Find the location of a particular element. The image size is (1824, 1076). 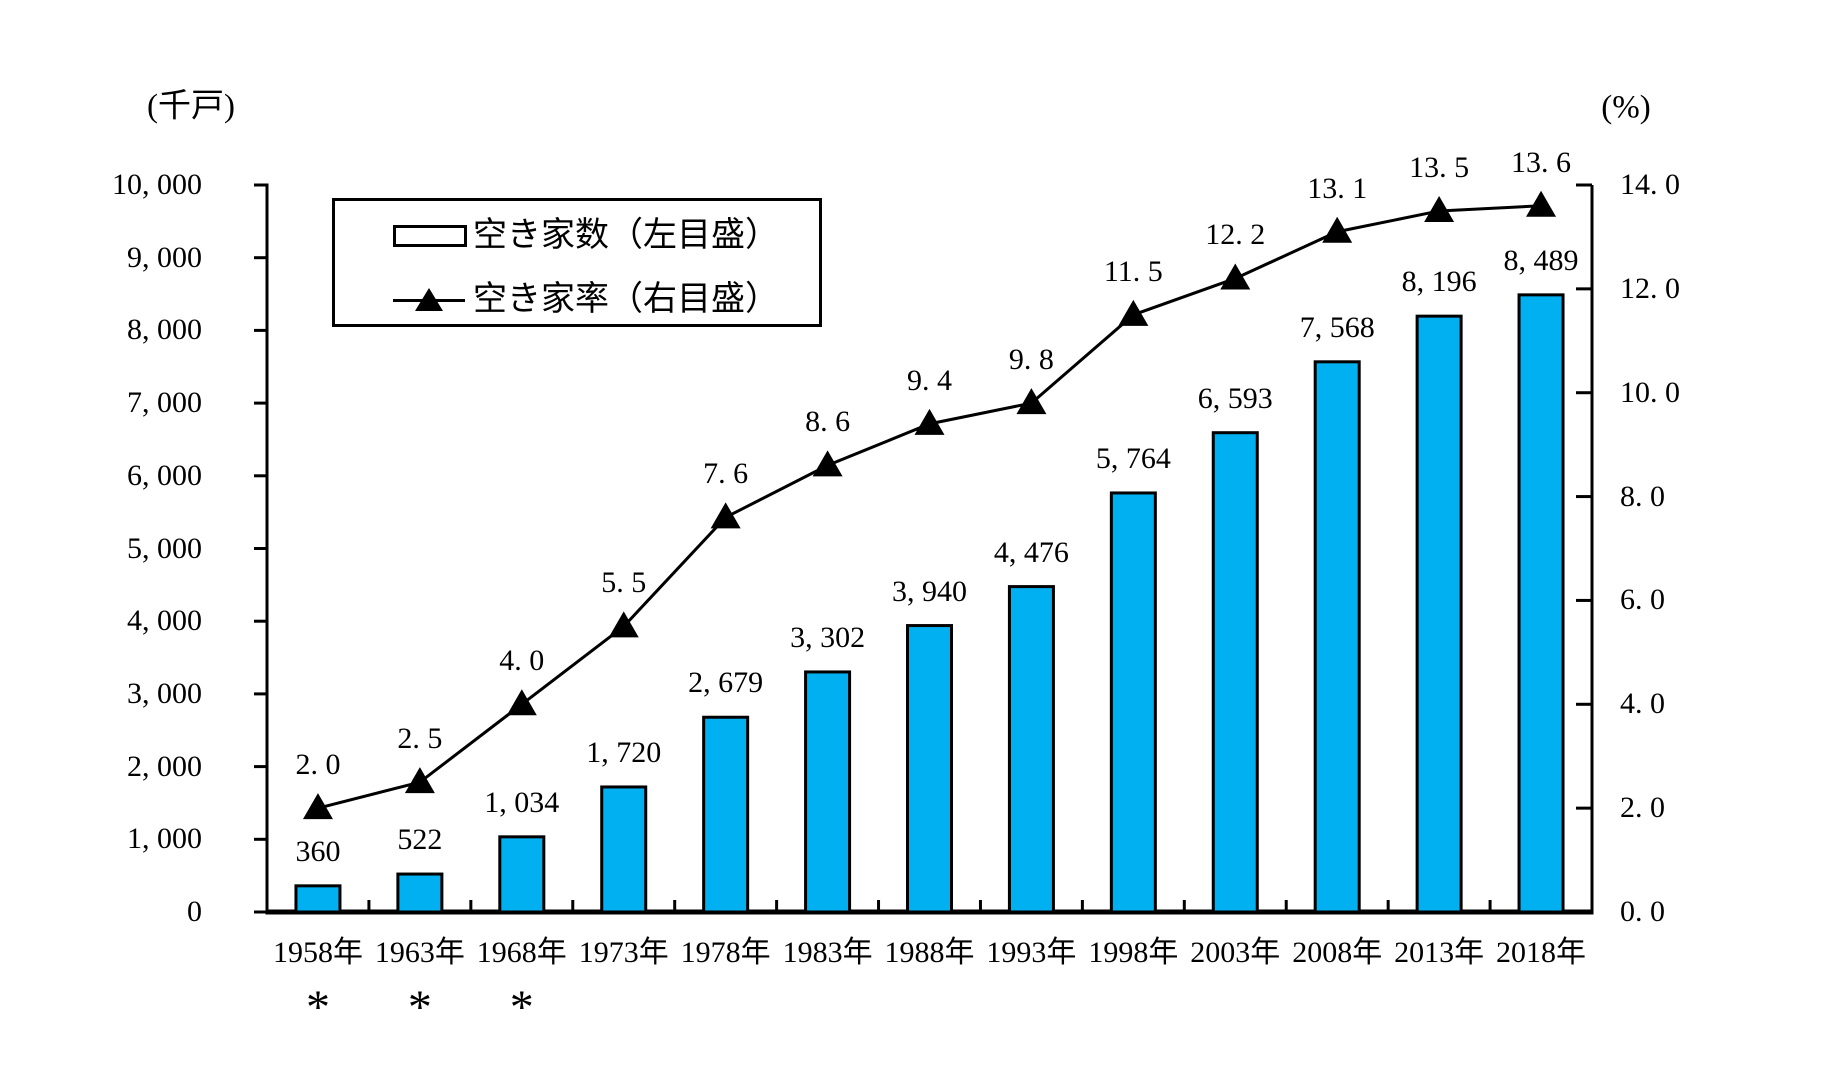

right-tick-label-1: 2. 0 is located at coordinates (1642, 808).